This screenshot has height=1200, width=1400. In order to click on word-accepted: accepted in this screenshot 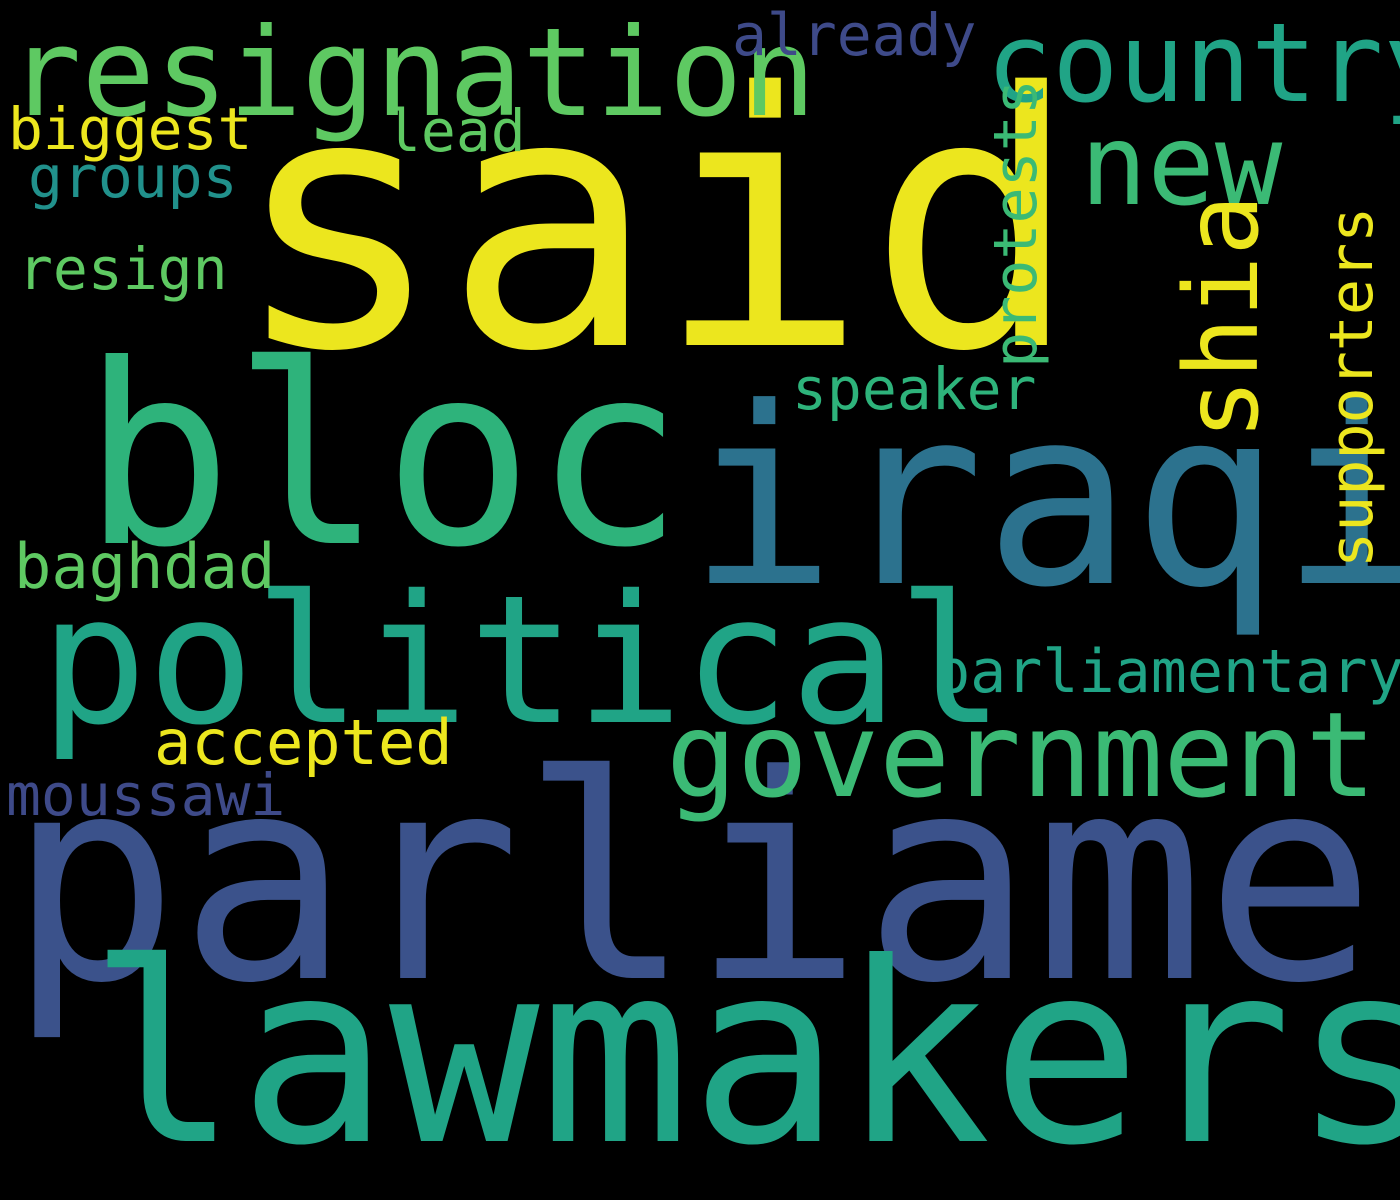, I will do `click(303, 742)`.